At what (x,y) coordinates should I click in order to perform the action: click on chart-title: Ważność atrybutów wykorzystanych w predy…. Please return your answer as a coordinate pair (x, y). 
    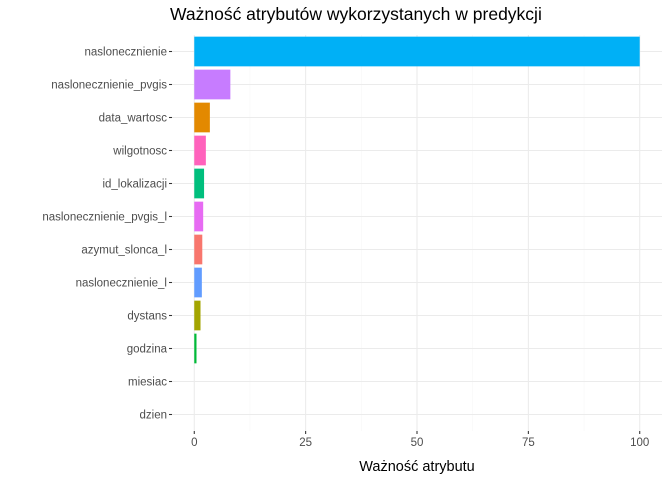
    Looking at the image, I should click on (356, 14).